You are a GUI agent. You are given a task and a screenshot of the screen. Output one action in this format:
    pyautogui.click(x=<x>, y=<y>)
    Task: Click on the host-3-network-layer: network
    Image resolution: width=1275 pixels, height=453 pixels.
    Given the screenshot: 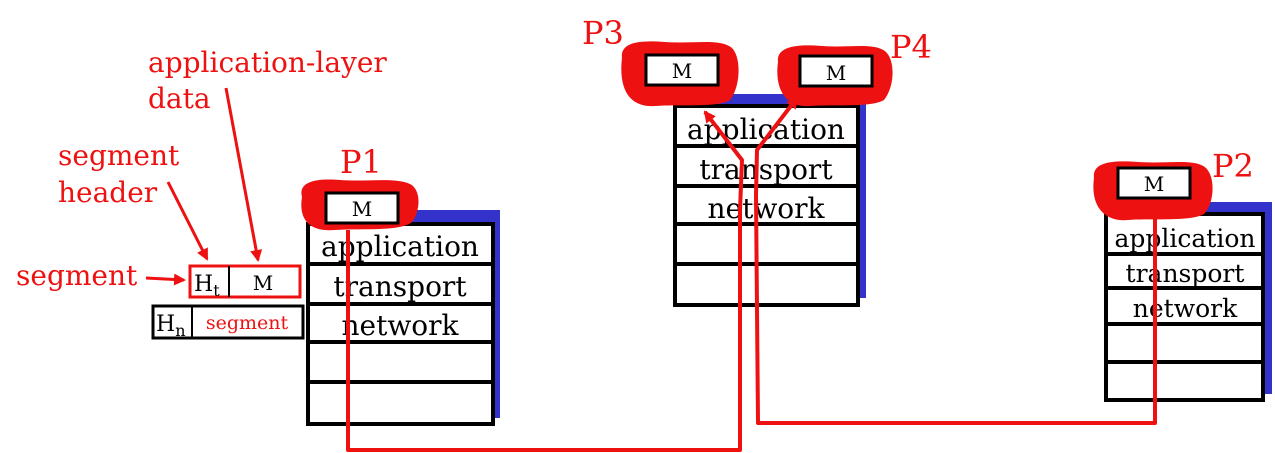 What is the action you would take?
    pyautogui.click(x=766, y=208)
    